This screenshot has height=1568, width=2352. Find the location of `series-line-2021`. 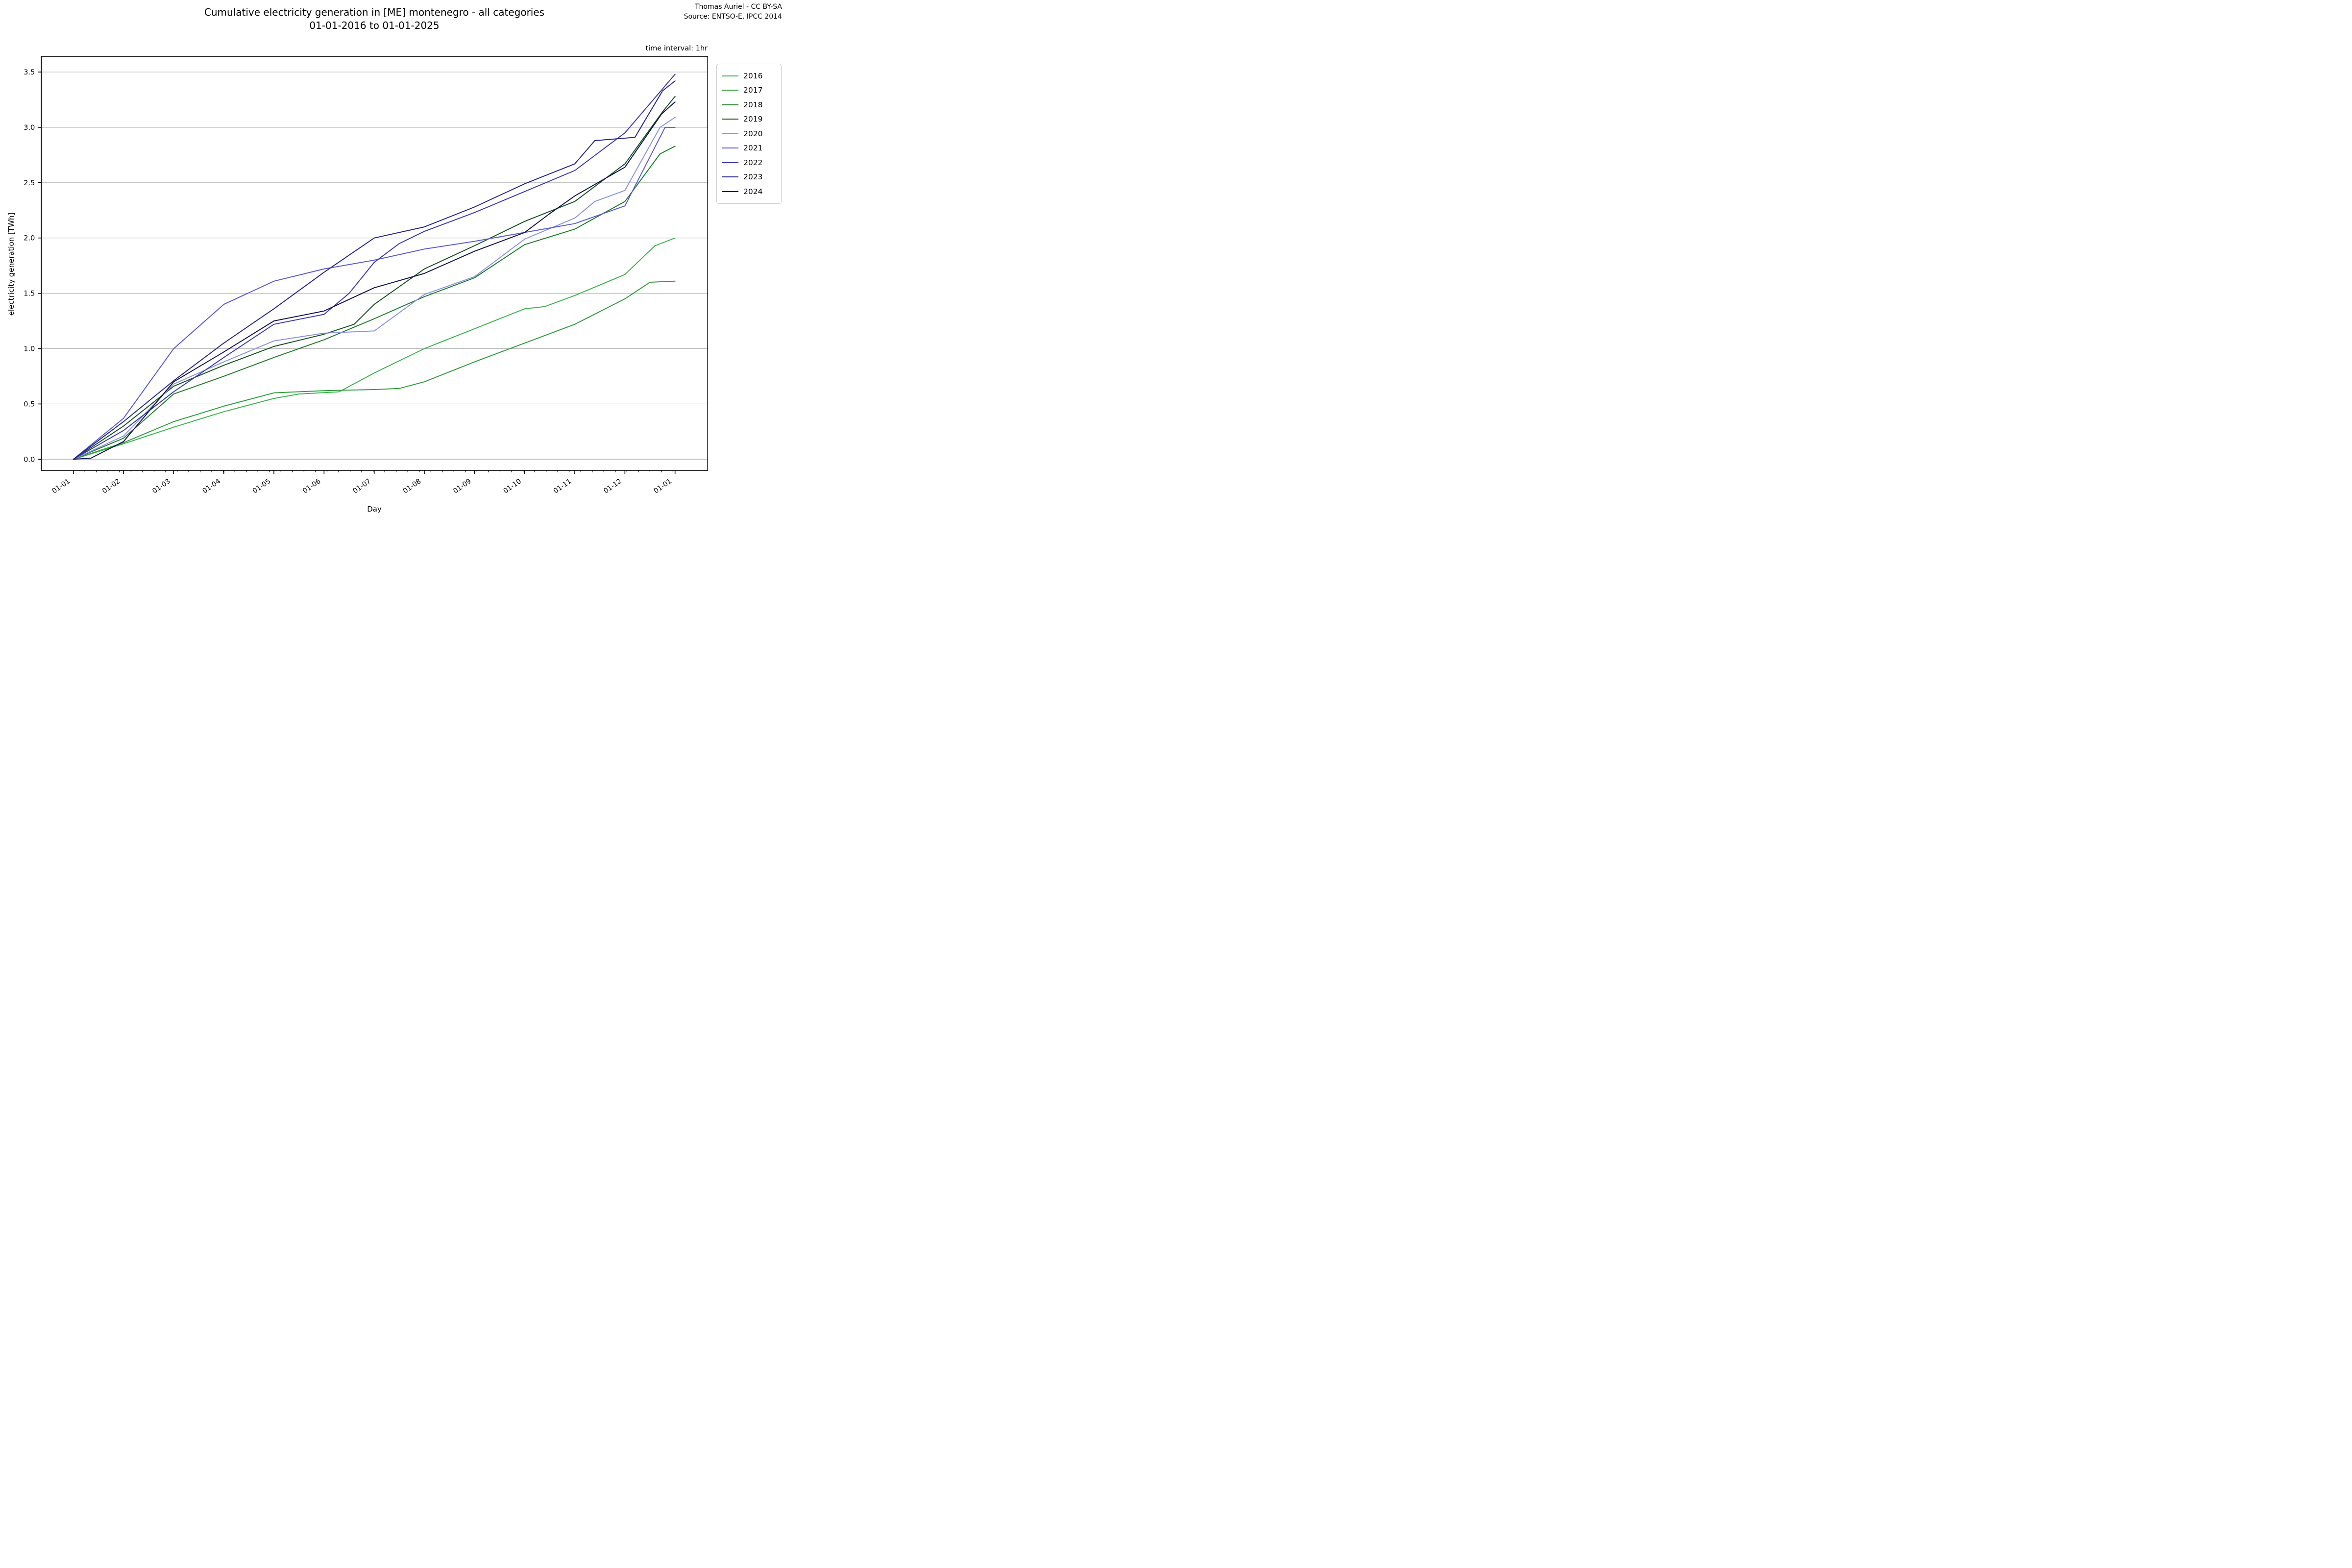

series-line-2021 is located at coordinates (374, 293).